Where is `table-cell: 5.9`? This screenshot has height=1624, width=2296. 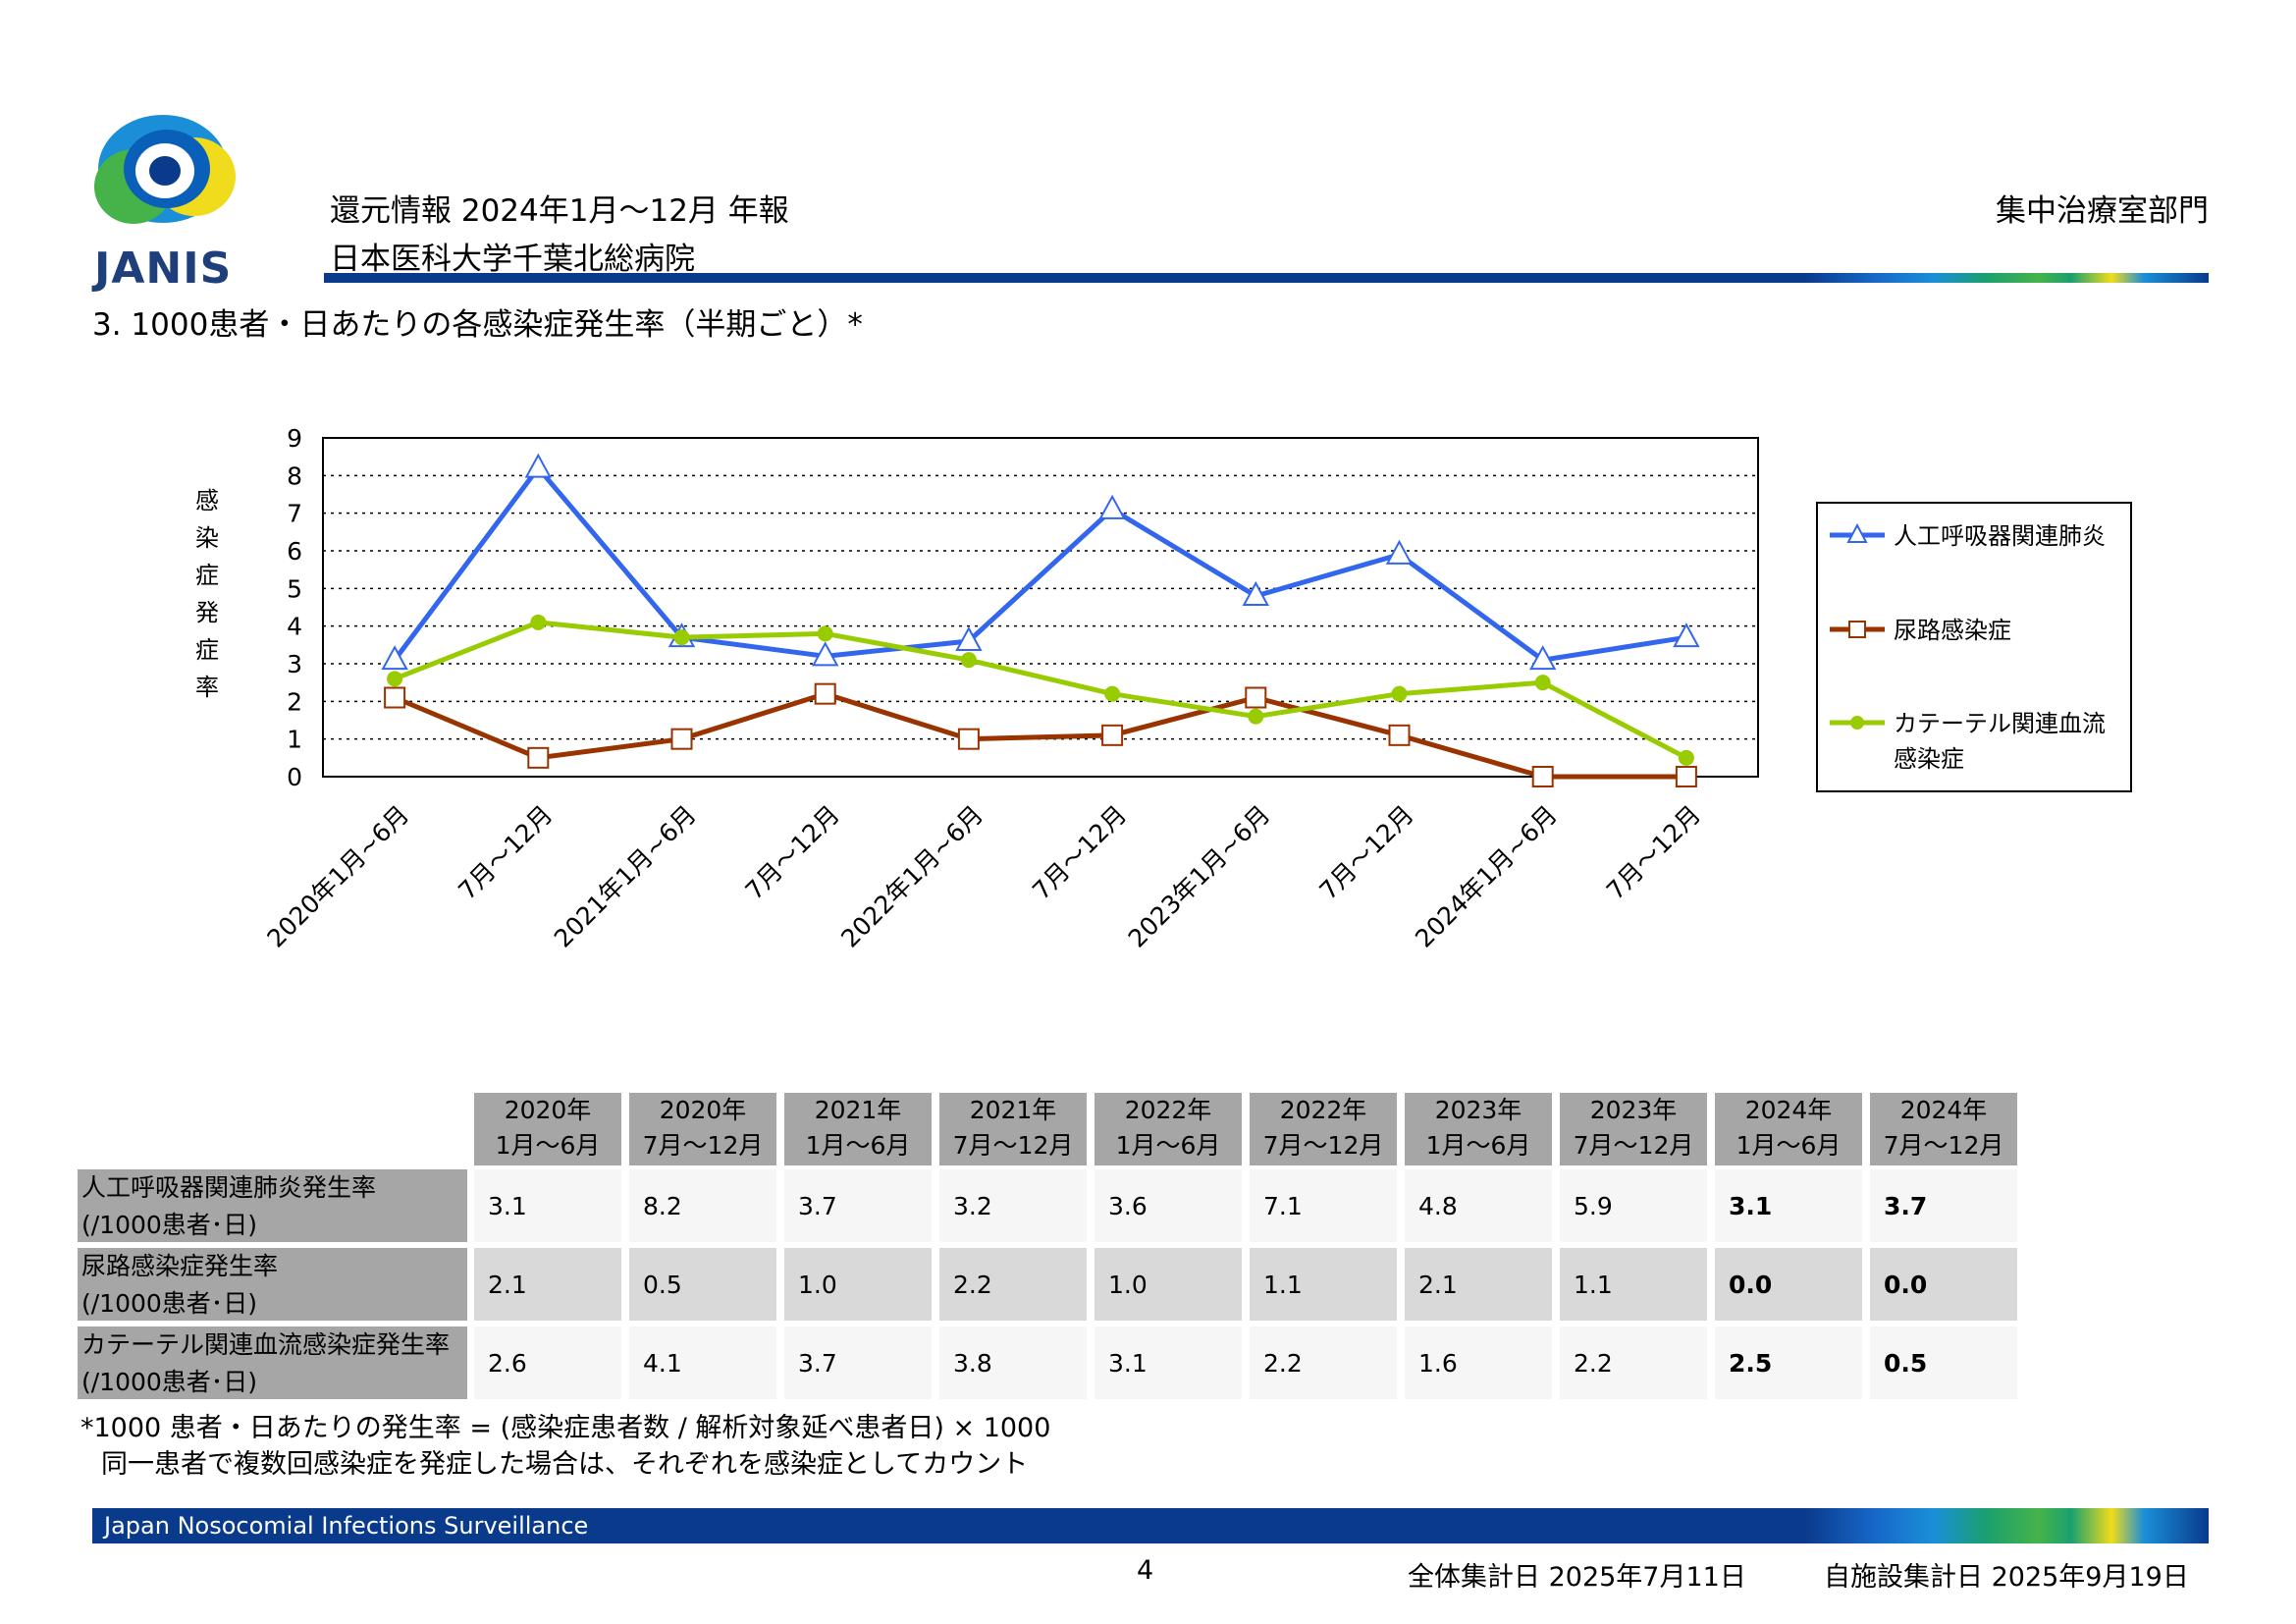 table-cell: 5.9 is located at coordinates (1633, 1205).